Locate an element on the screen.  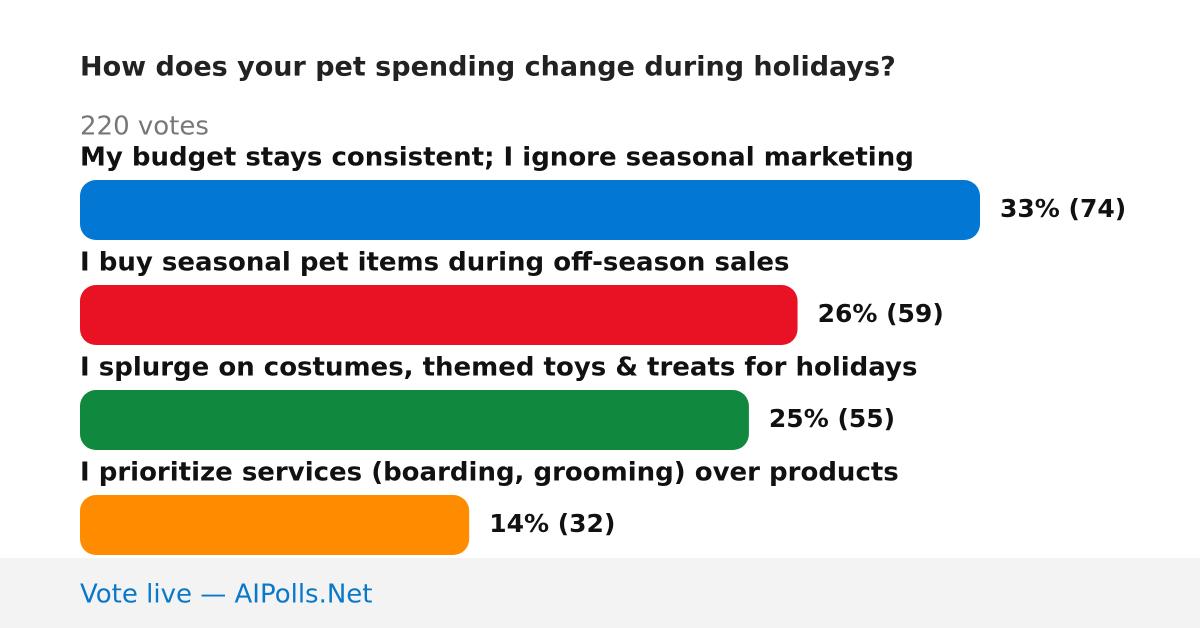
value-label: 26% (59) is located at coordinates (881, 313).